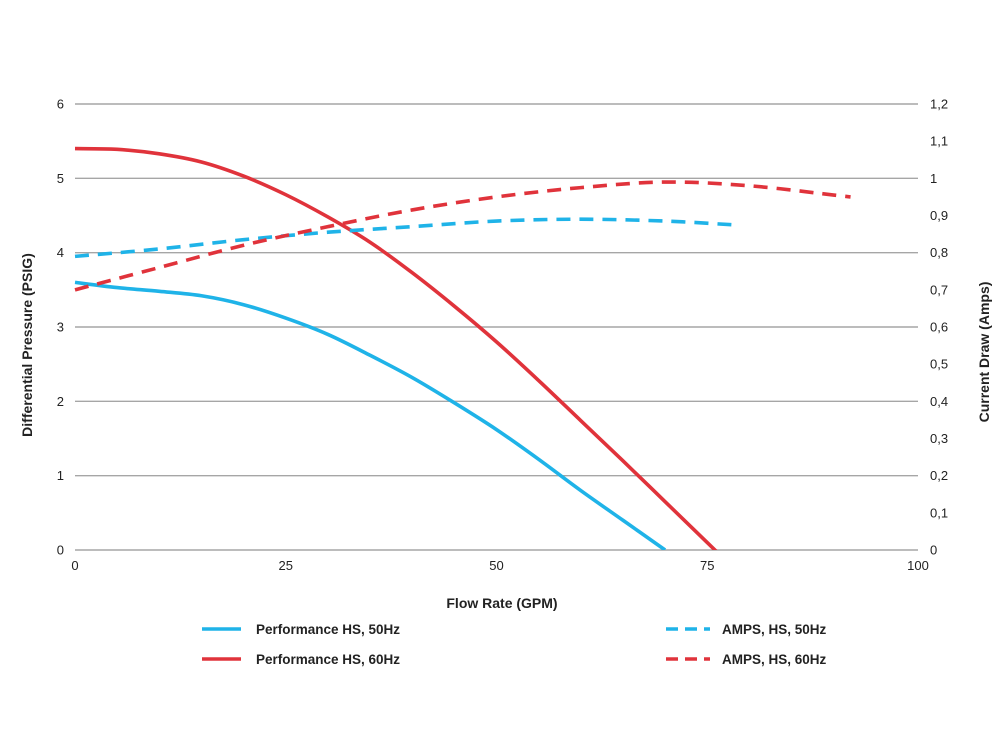 The width and height of the screenshot is (1000, 750). What do you see at coordinates (707, 565) in the screenshot?
I see `x-tick-label: 75` at bounding box center [707, 565].